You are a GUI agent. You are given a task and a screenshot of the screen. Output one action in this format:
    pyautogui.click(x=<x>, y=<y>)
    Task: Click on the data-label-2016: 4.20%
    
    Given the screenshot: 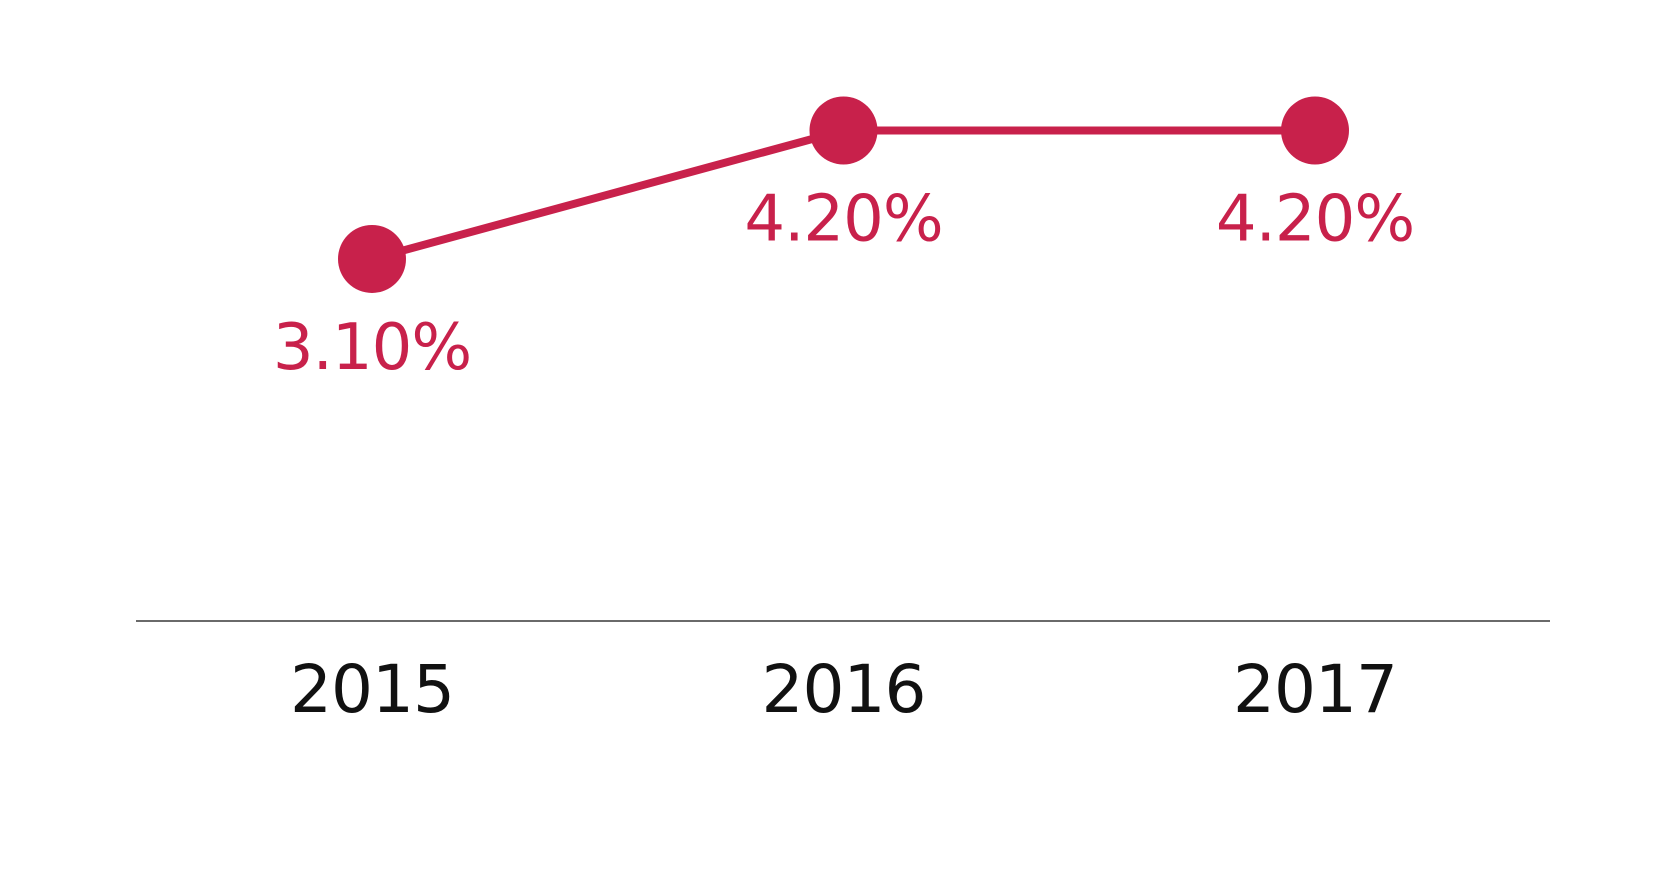 What is the action you would take?
    pyautogui.click(x=843, y=219)
    